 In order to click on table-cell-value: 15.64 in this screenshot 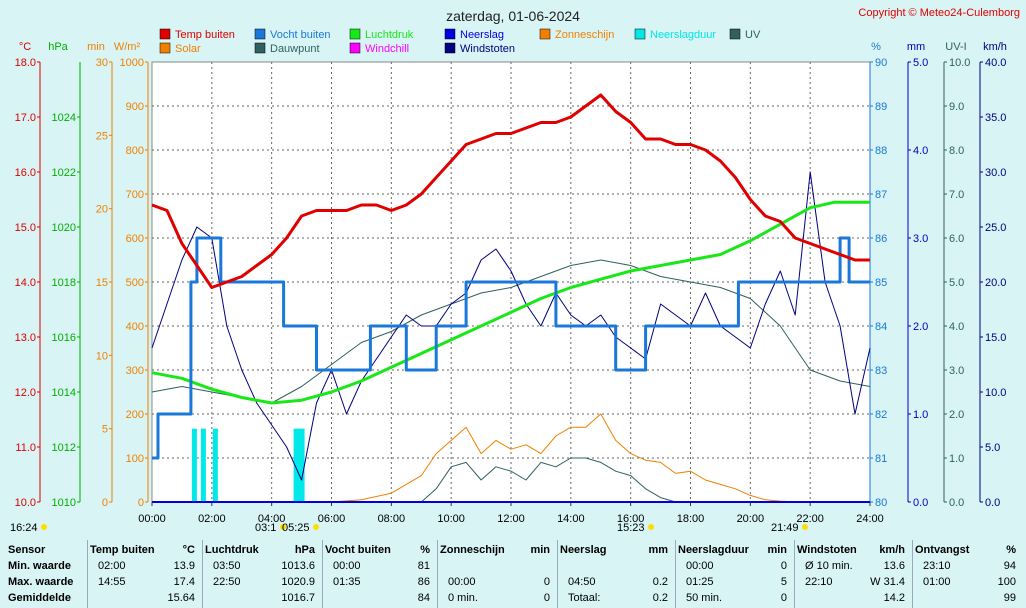, I will do `click(181, 598)`.